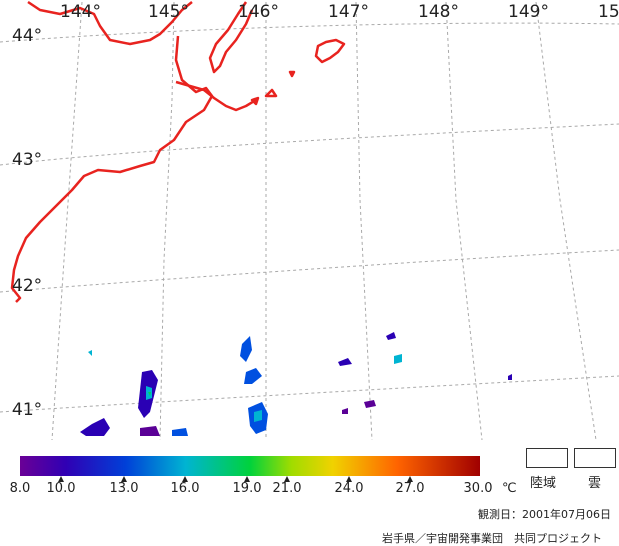  Describe the element at coordinates (27, 410) in the screenshot. I see `lat-label-41: 41°` at that location.